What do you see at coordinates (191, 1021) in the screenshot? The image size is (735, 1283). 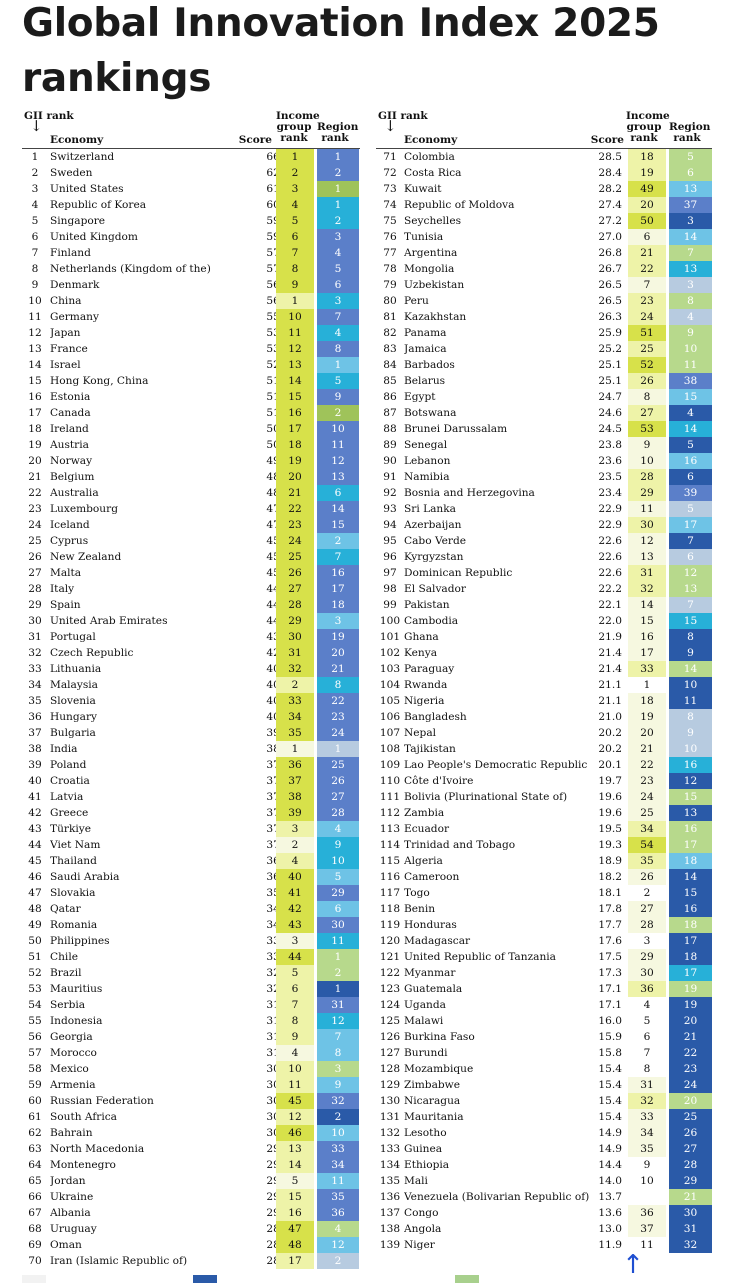 I see `table-row: 55Indonesia31.3812` at bounding box center [191, 1021].